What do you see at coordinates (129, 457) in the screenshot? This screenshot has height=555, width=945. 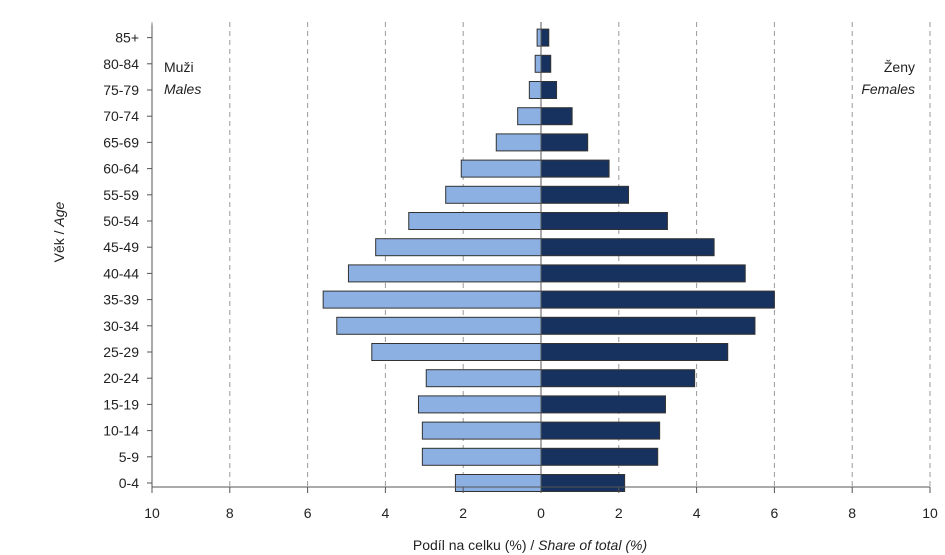 I see `y-category-label: 5-9` at bounding box center [129, 457].